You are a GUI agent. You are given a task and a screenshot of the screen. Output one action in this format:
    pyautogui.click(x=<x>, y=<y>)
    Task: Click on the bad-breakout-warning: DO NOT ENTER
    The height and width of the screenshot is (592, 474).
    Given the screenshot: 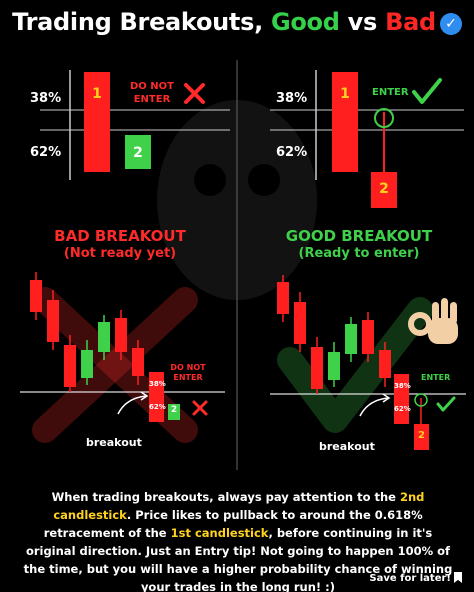 What is the action you would take?
    pyautogui.click(x=188, y=372)
    